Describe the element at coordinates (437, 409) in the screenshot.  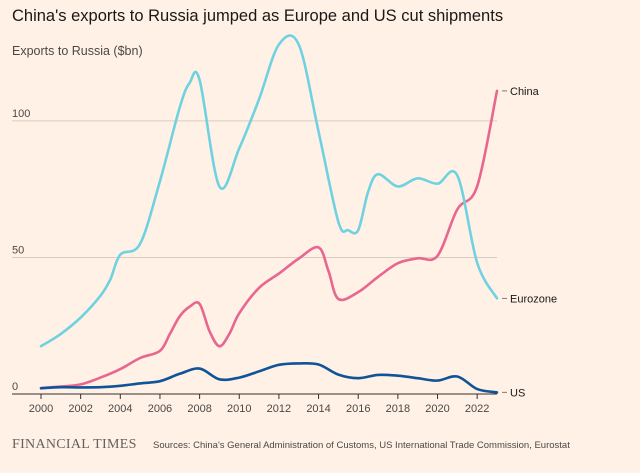
I see `x-tick-label: 2020` at that location.